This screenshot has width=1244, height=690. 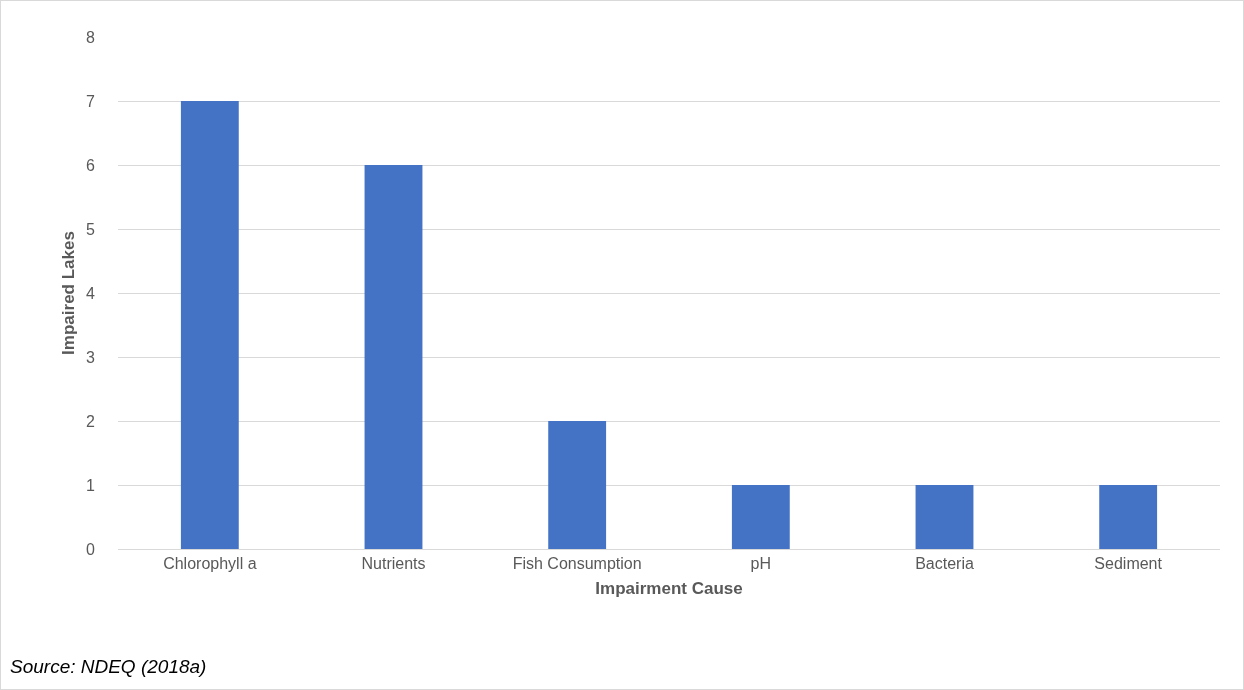 What do you see at coordinates (761, 564) in the screenshot?
I see `x-tick-label: pH` at bounding box center [761, 564].